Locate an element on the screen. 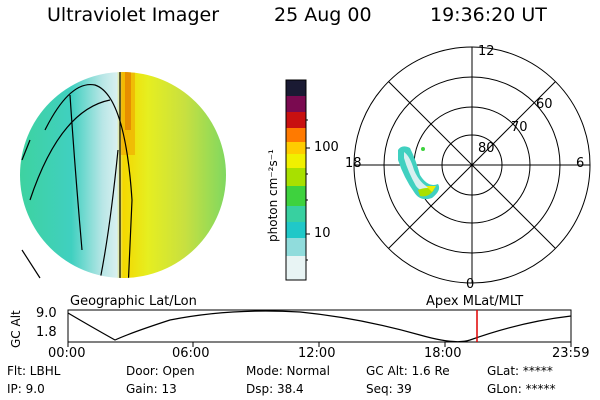 This screenshot has width=600, height=400. time-tick-2359: 23:59 is located at coordinates (571, 353).